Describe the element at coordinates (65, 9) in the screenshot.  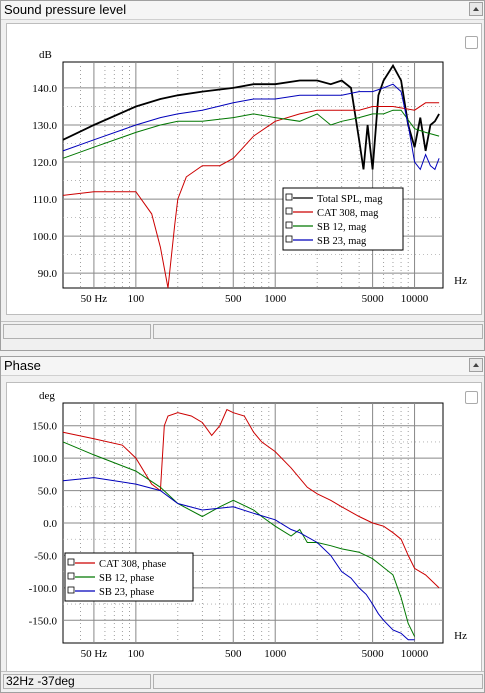
I see `spl-panel-title: Sound pressure level` at that location.